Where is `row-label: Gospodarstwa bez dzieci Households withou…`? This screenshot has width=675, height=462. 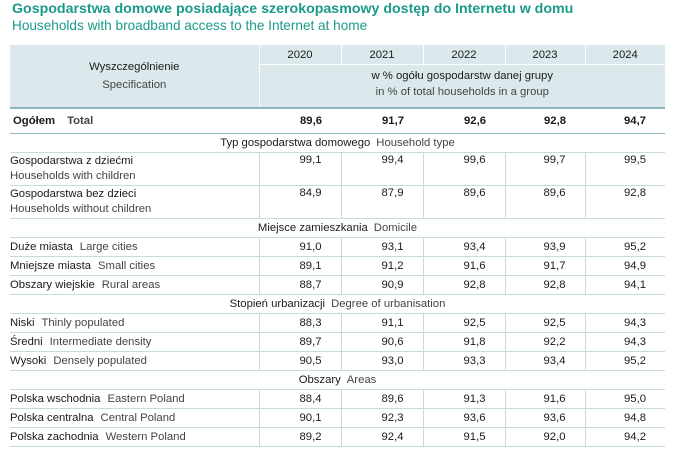 row-label: Gospodarstwa bez dzieci Households withou… is located at coordinates (134, 202).